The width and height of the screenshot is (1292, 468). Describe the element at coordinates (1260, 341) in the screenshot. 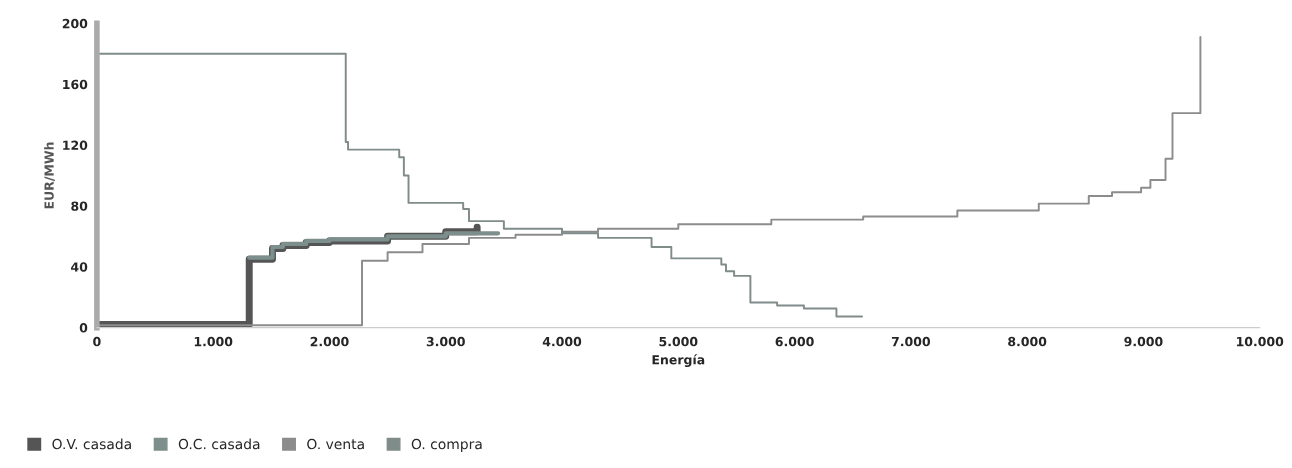

I see `x-tick-label: 10.000` at that location.